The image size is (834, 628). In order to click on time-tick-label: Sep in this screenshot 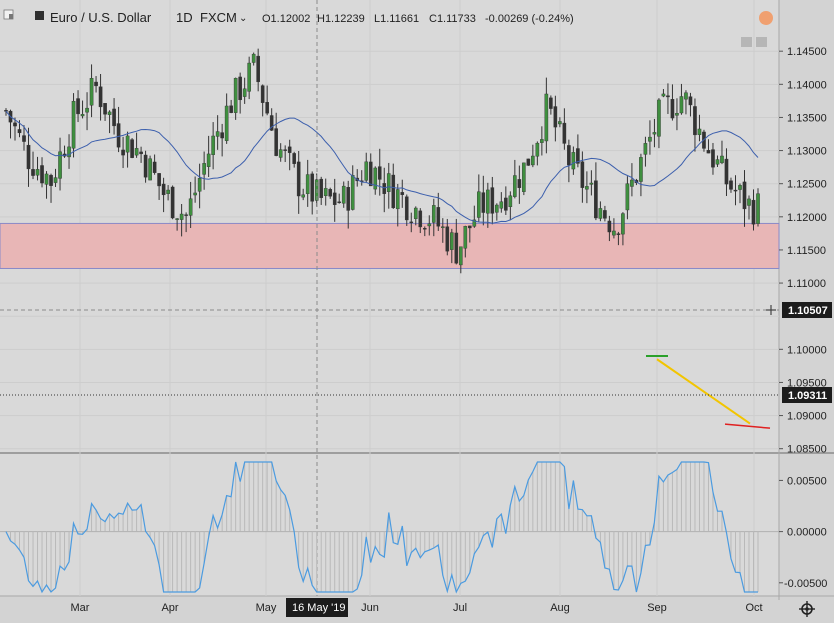, I will do `click(657, 608)`.